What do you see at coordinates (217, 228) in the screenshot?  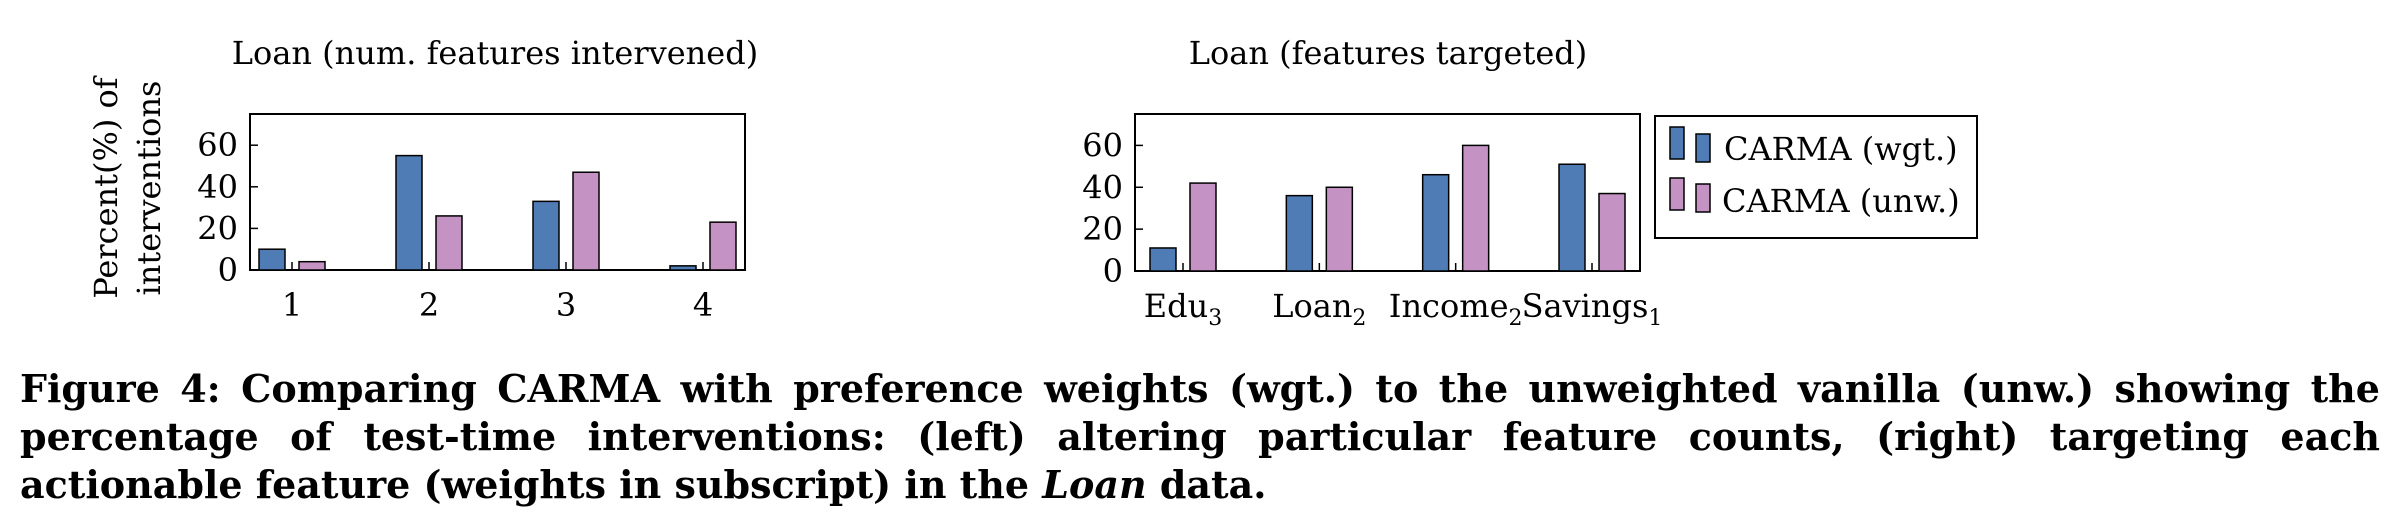 I see `chart-left-ytick-label: 20` at bounding box center [217, 228].